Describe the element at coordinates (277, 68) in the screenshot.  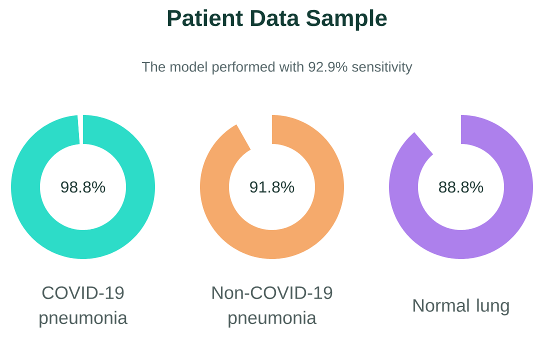
I see `chart-subtitle: The model performed with 92.9% sensitivity` at that location.